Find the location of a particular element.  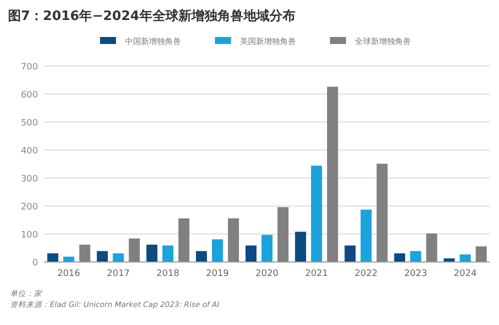

x-tick-label: 2023 is located at coordinates (416, 274).